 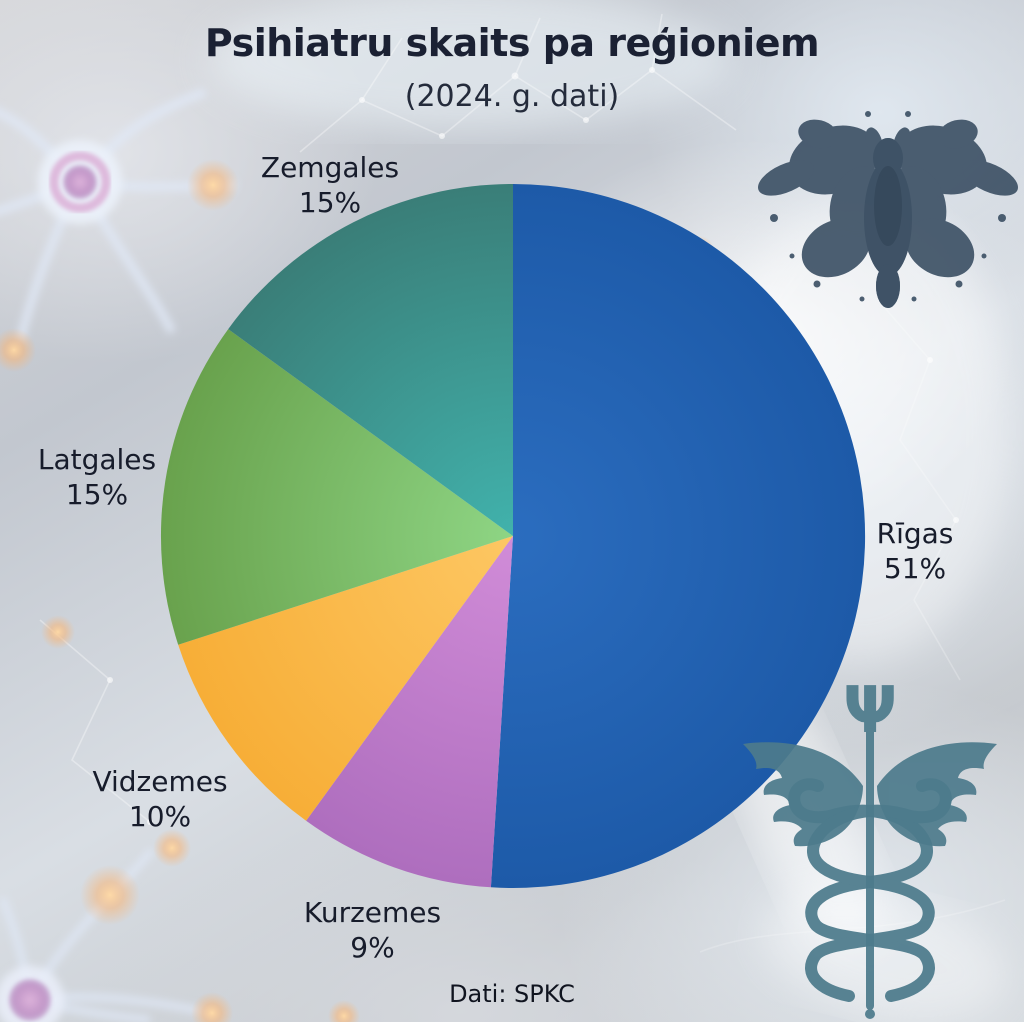 I want to click on caduceus-staff, so click(x=870, y=869).